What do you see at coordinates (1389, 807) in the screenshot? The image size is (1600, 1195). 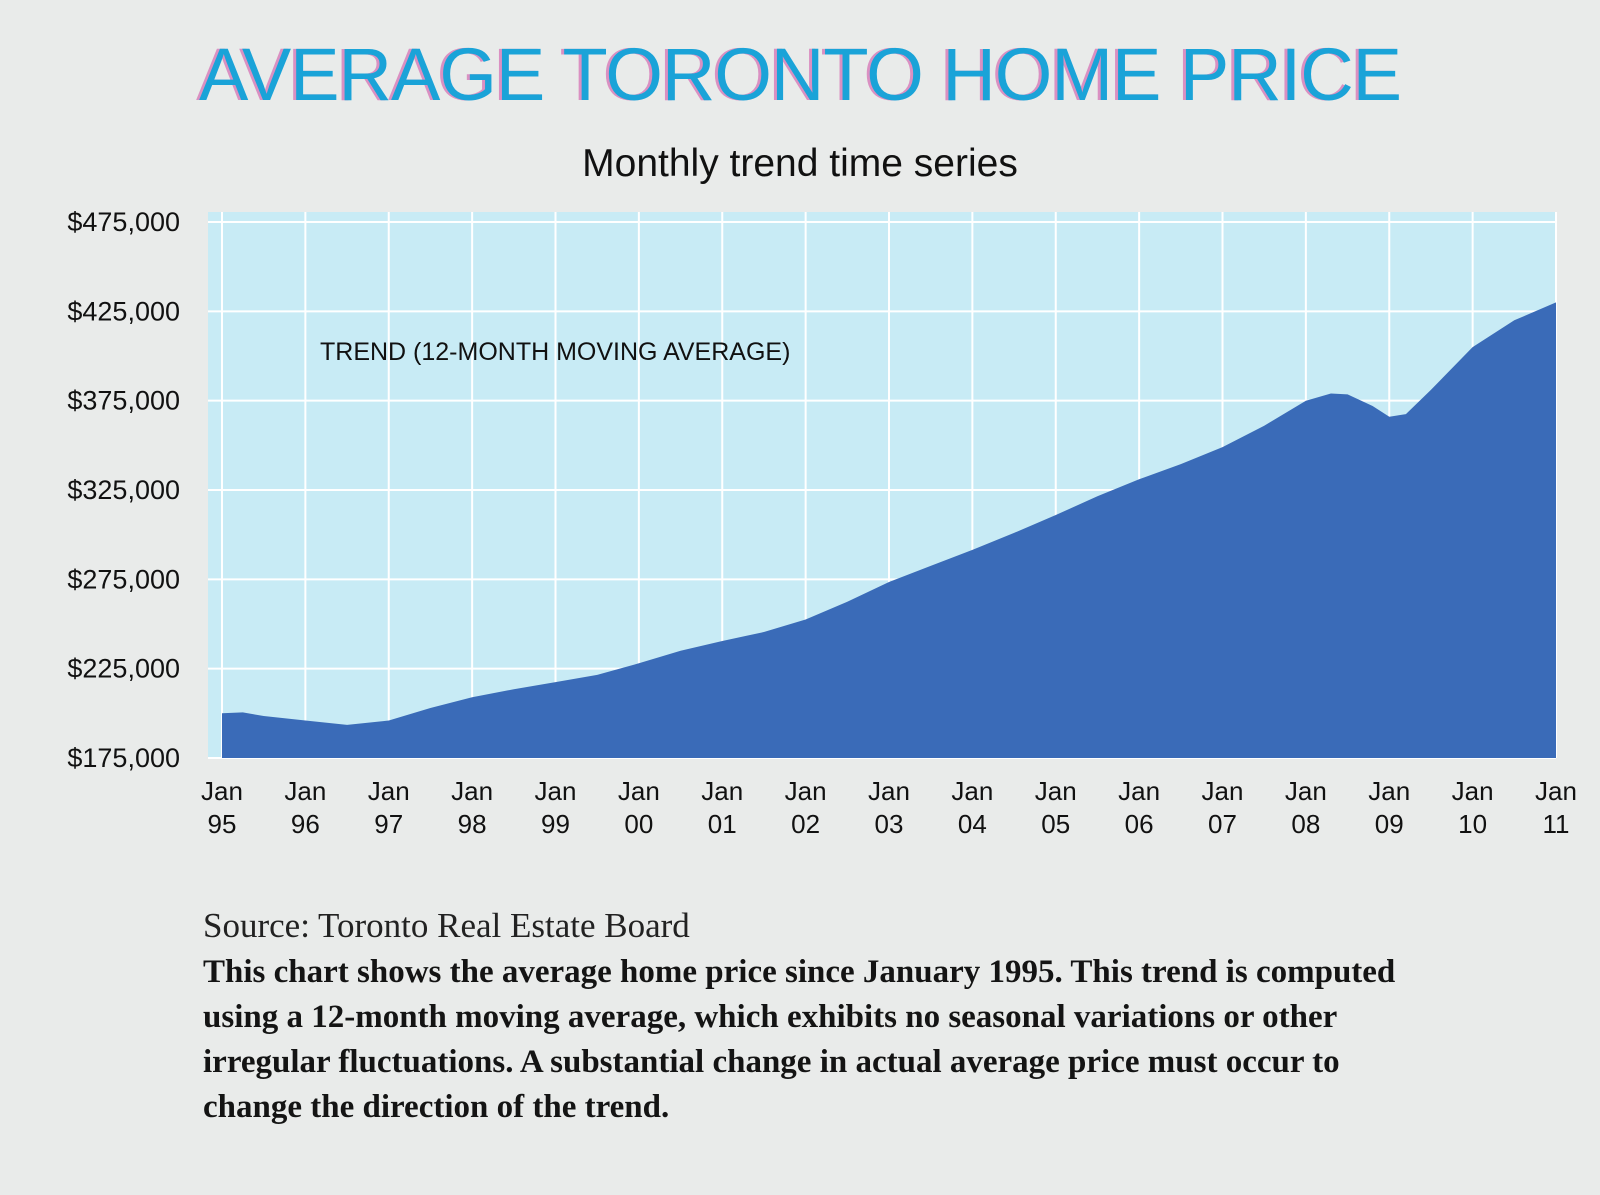 I see `x-tick-label: Jan 09` at bounding box center [1389, 807].